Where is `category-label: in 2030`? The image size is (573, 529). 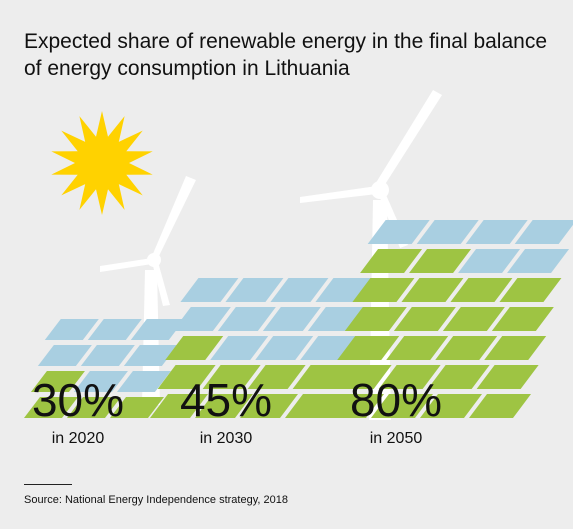 category-label: in 2030 is located at coordinates (226, 438).